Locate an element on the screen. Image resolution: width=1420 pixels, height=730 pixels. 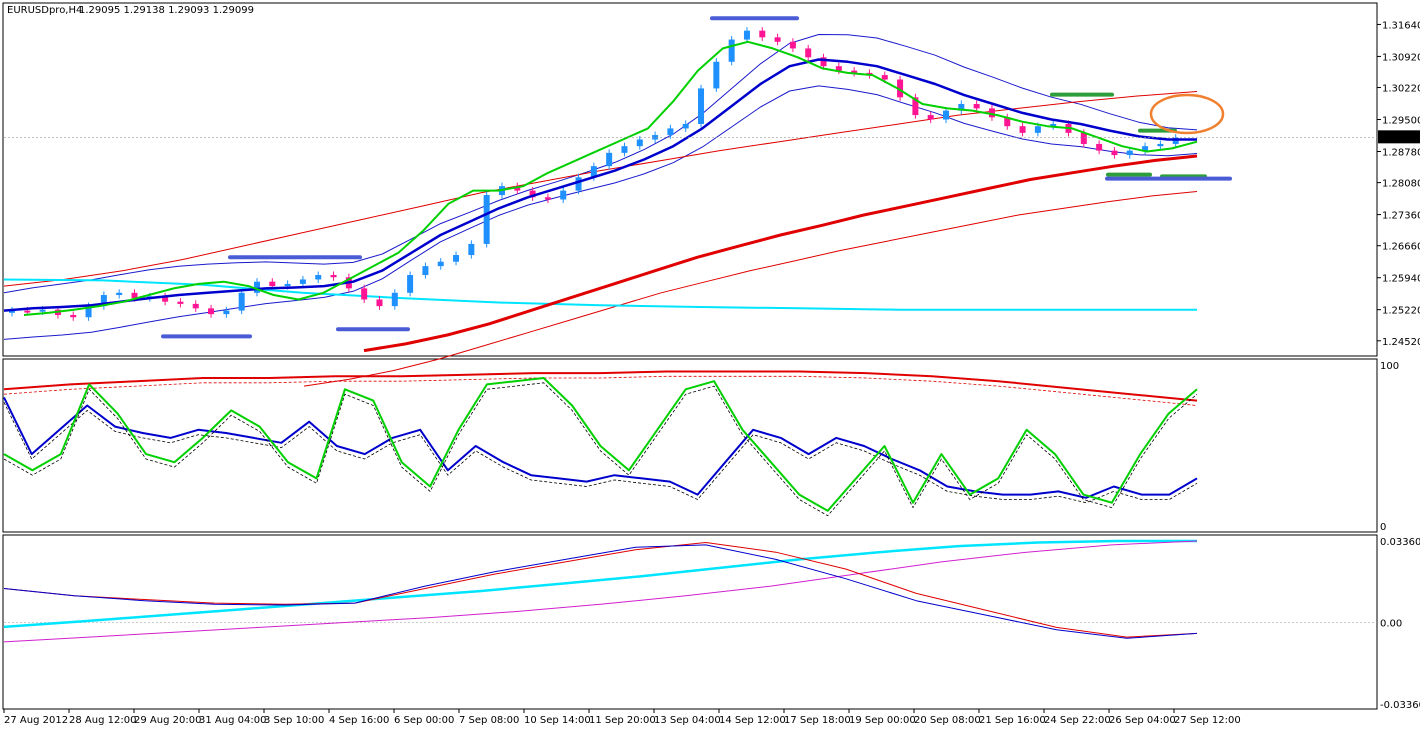
price-tick-label: 1.25940 is located at coordinates (1401, 279).